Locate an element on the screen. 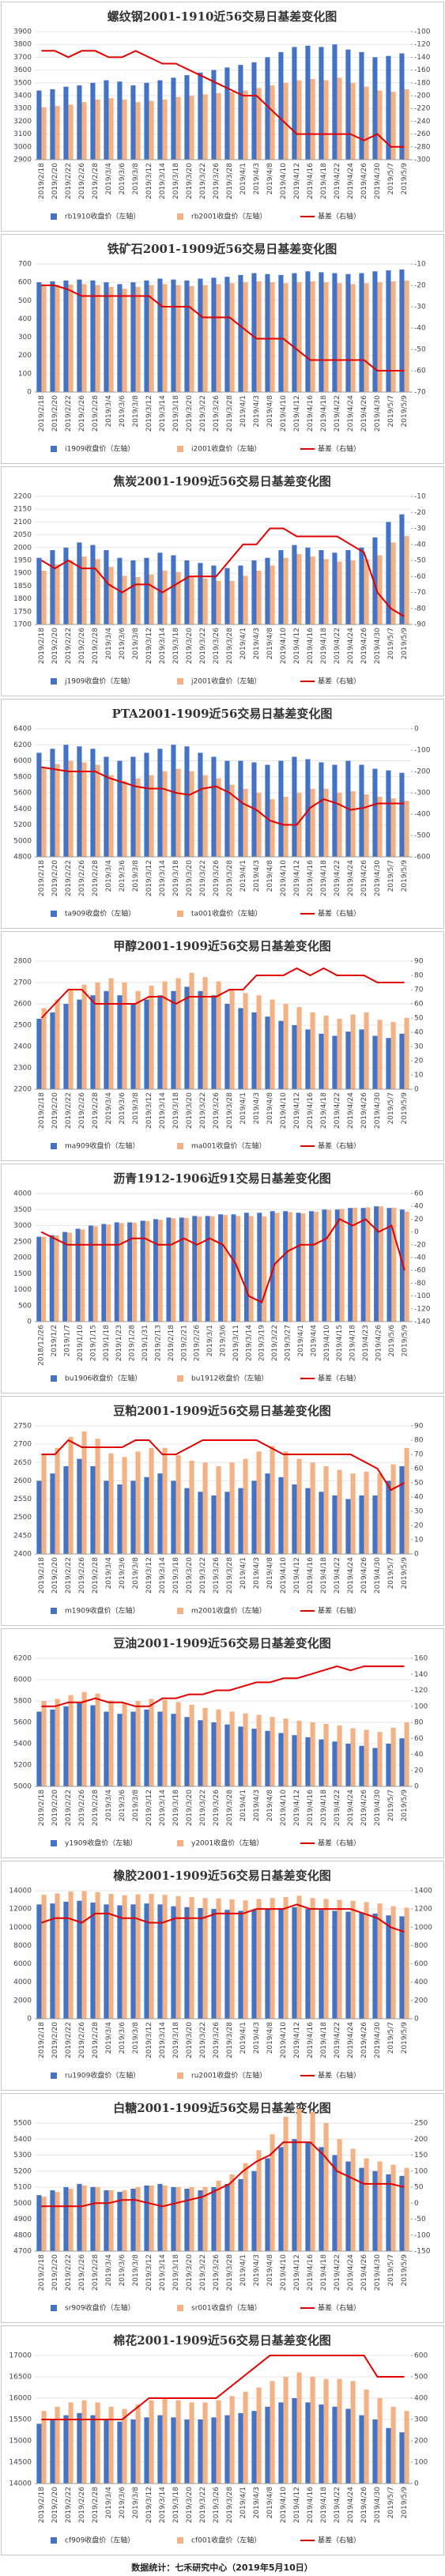  chart-title: 棉花2001-1909近56交易日基差变化图 is located at coordinates (222, 2340).